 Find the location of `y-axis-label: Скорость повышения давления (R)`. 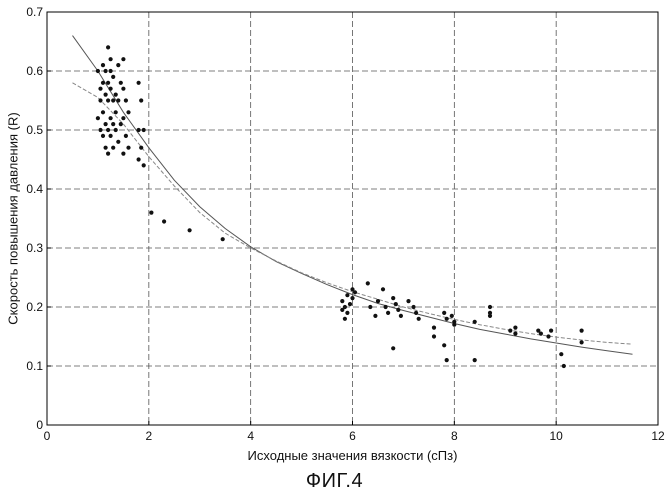

y-axis-label: Скорость повышения давления (R) is located at coordinates (12, 218).